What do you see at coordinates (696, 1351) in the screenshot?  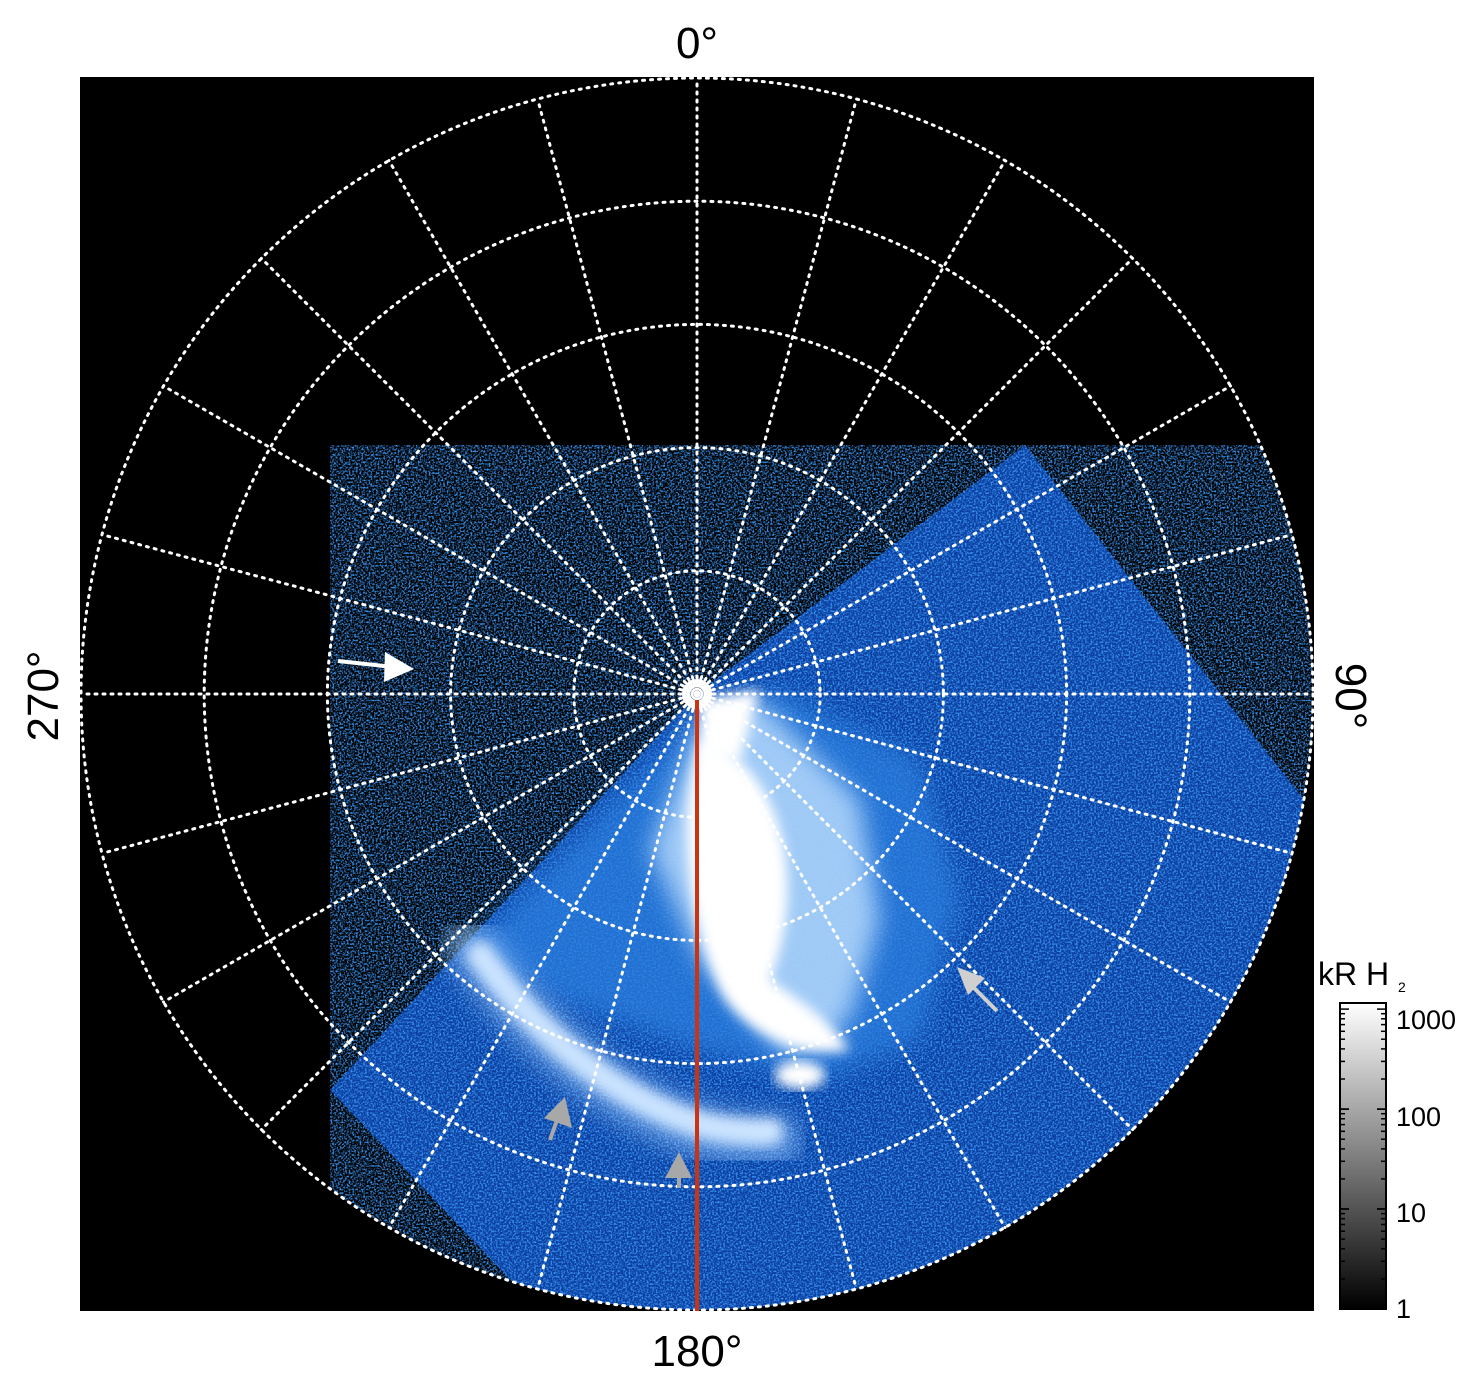 I see `label-longitude-bottom: 180°` at bounding box center [696, 1351].